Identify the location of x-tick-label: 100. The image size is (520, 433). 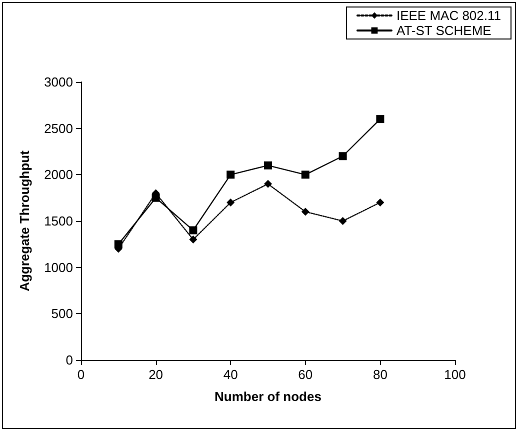
(455, 374).